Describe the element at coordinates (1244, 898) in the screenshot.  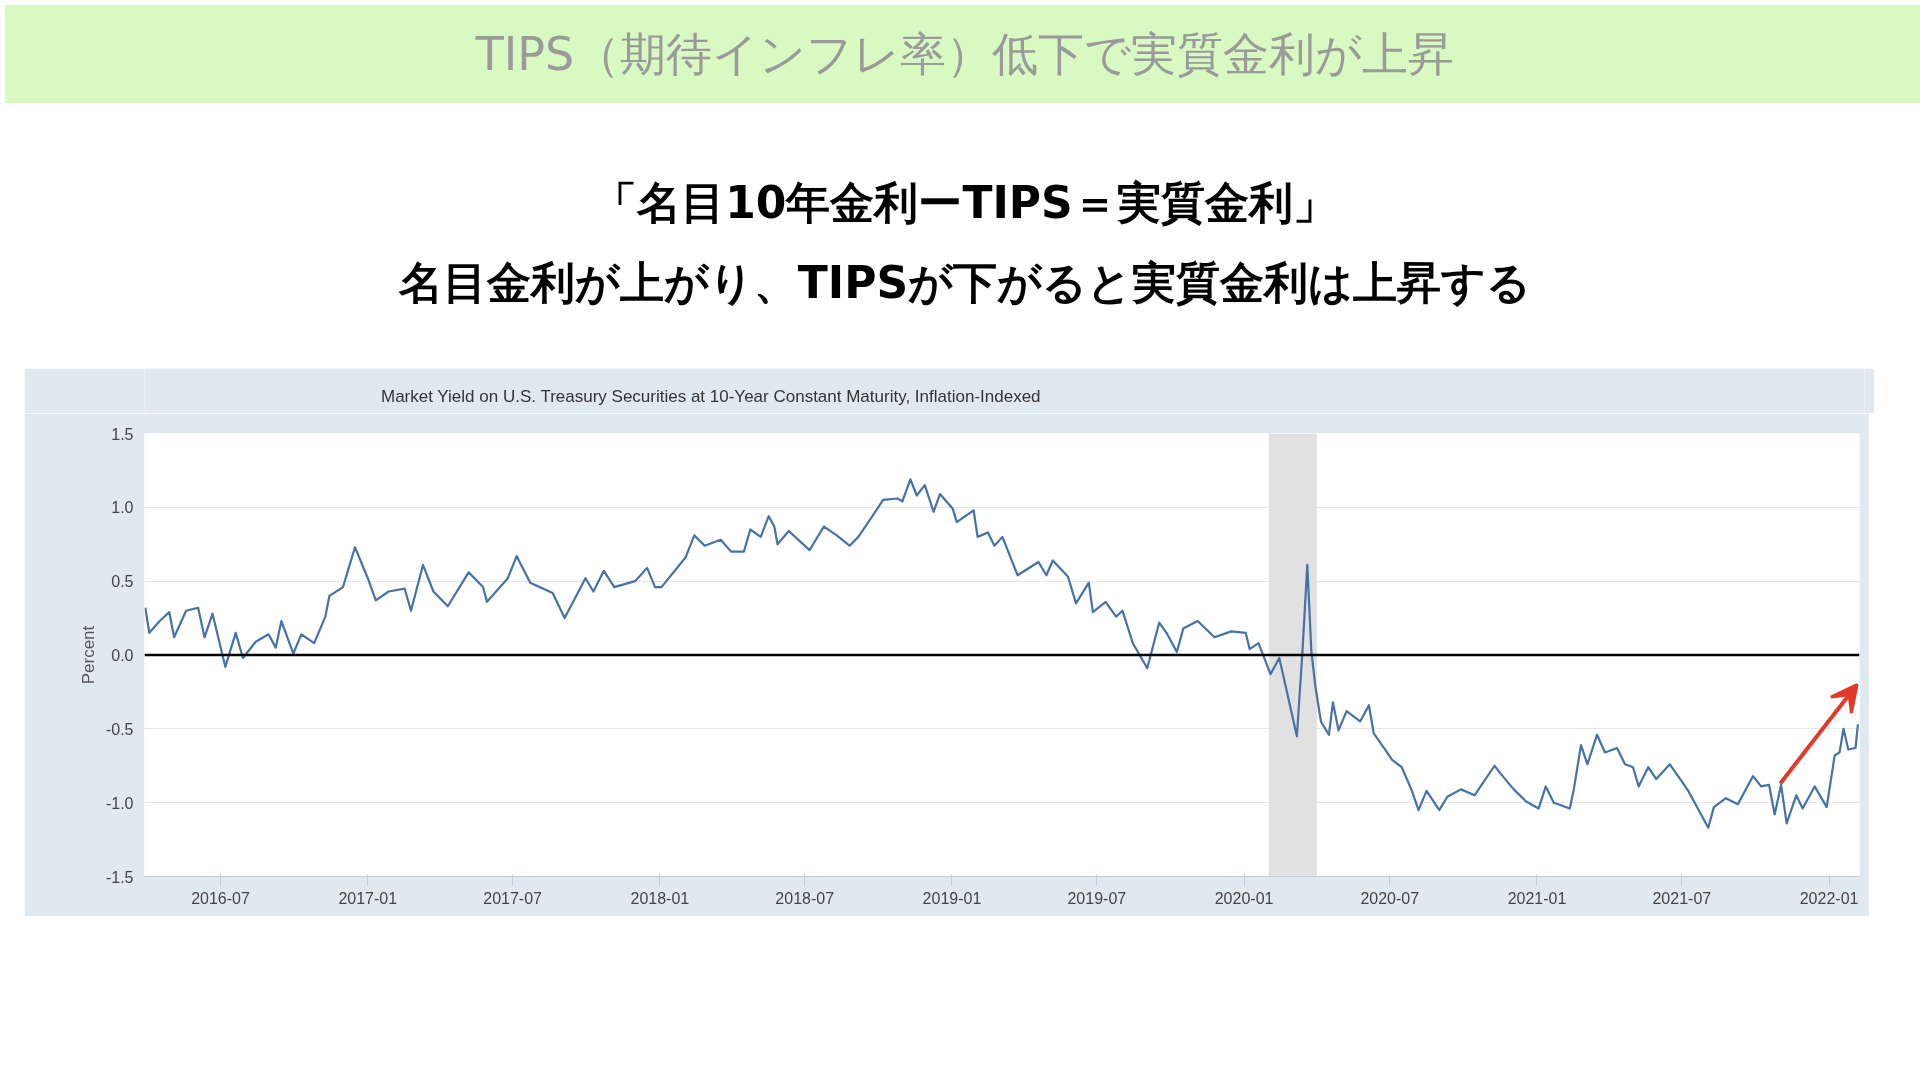
I see `x-tick-label: 2020-01` at that location.